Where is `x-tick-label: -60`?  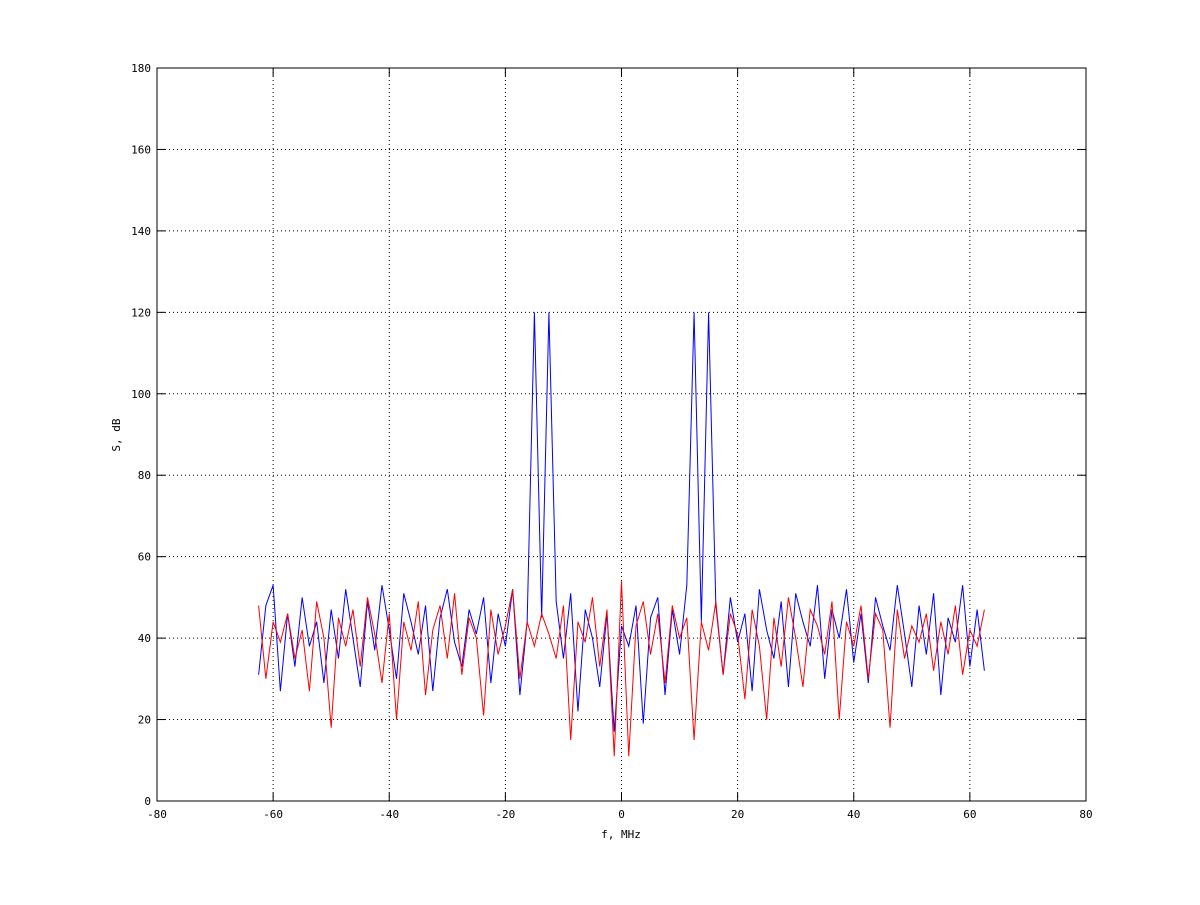 x-tick-label: -60 is located at coordinates (273, 814).